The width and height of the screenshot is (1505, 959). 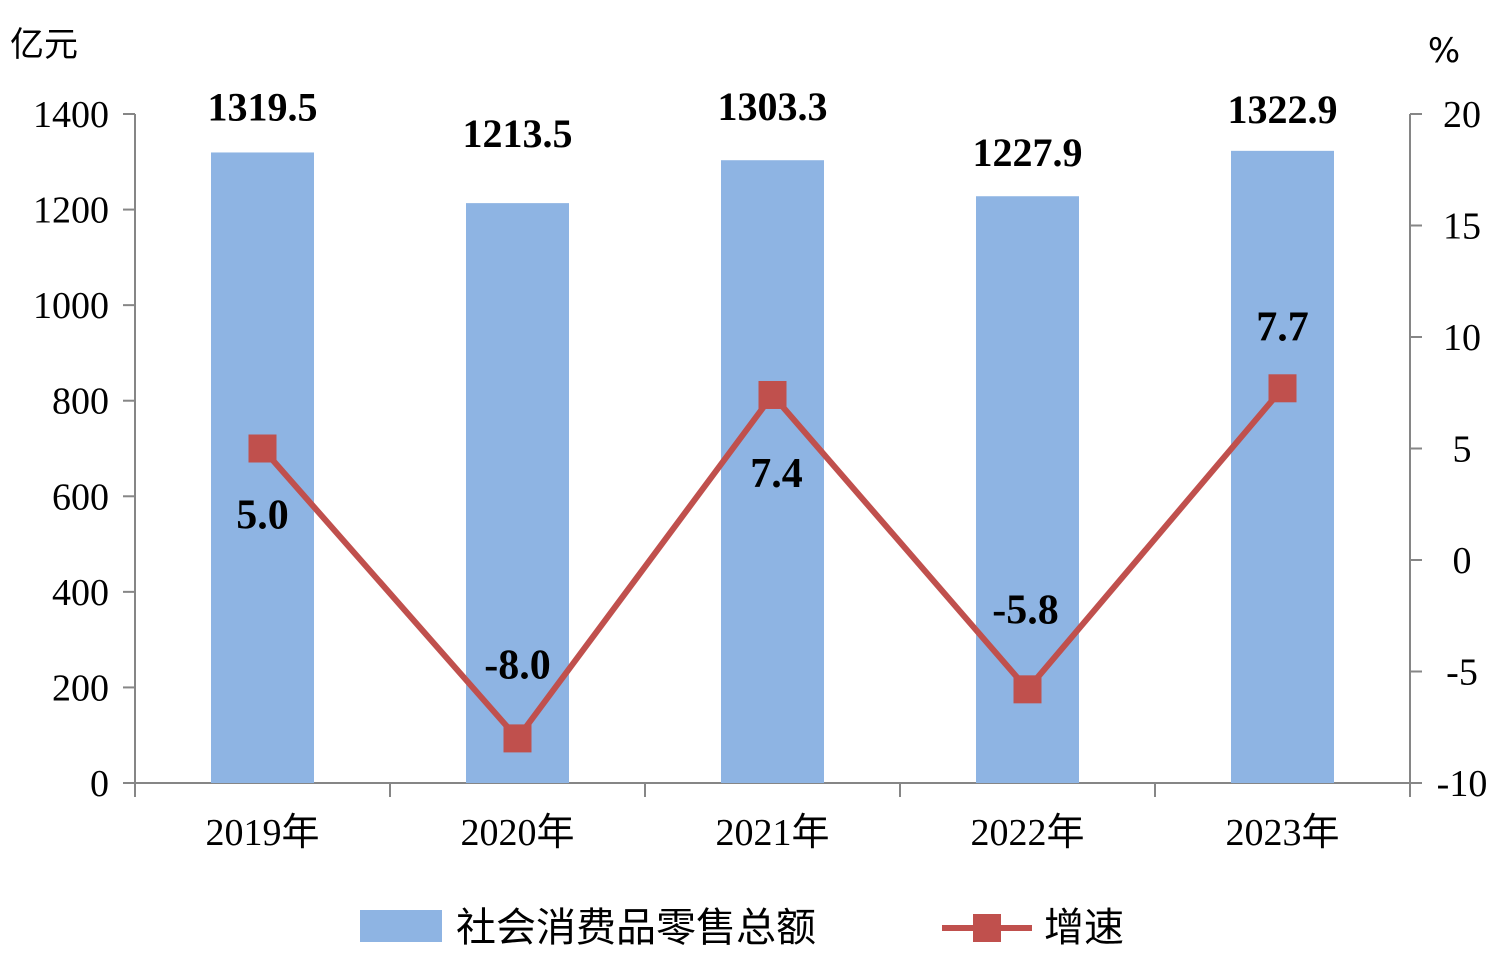 What do you see at coordinates (80, 402) in the screenshot?
I see `left-axis-tick-label: 800` at bounding box center [80, 402].